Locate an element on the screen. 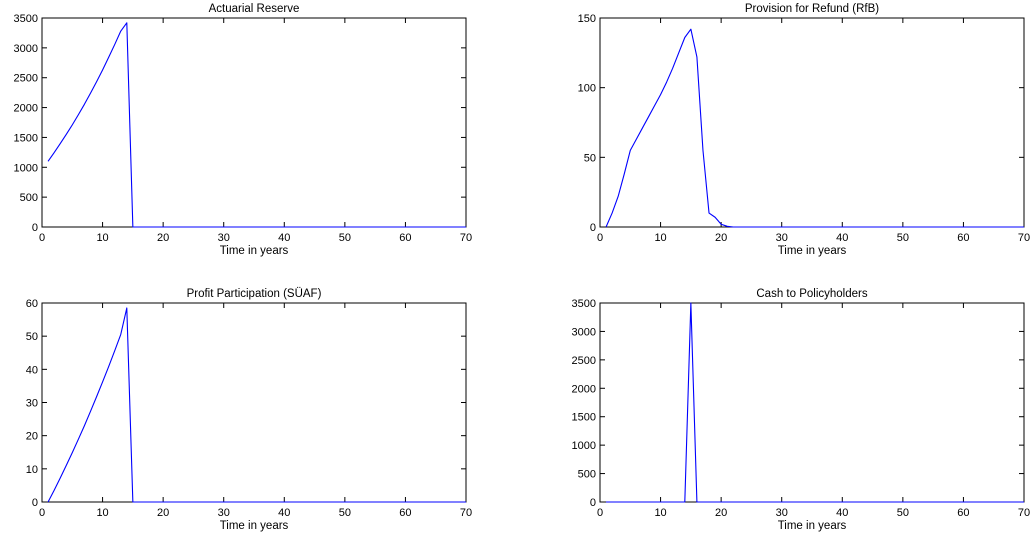  series-line is located at coordinates (256, 405).